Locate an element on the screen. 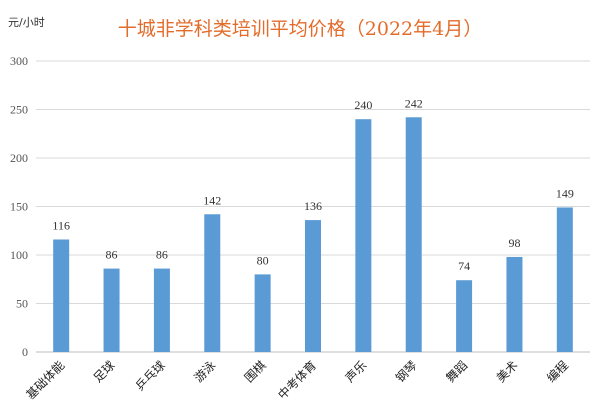 The height and width of the screenshot is (417, 600). x-tick-label: 编程 is located at coordinates (557, 372).